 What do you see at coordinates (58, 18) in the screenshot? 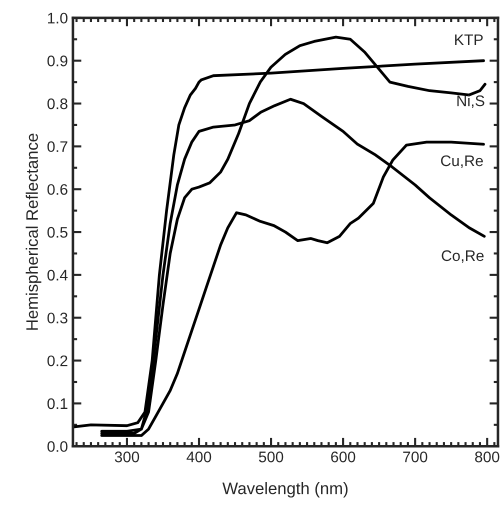
I see `y-tick-label: 1.0` at bounding box center [58, 18].